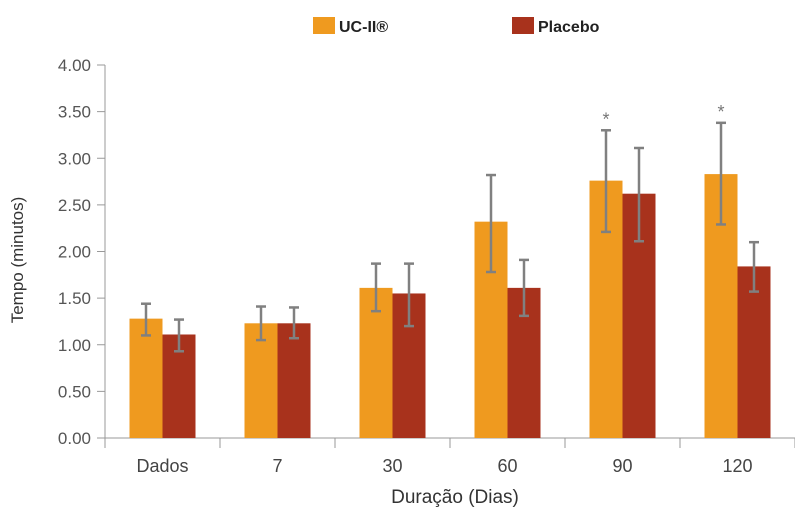 This screenshot has width=795, height=513. Describe the element at coordinates (74, 298) in the screenshot. I see `y-tick-label: 1.50` at that location.